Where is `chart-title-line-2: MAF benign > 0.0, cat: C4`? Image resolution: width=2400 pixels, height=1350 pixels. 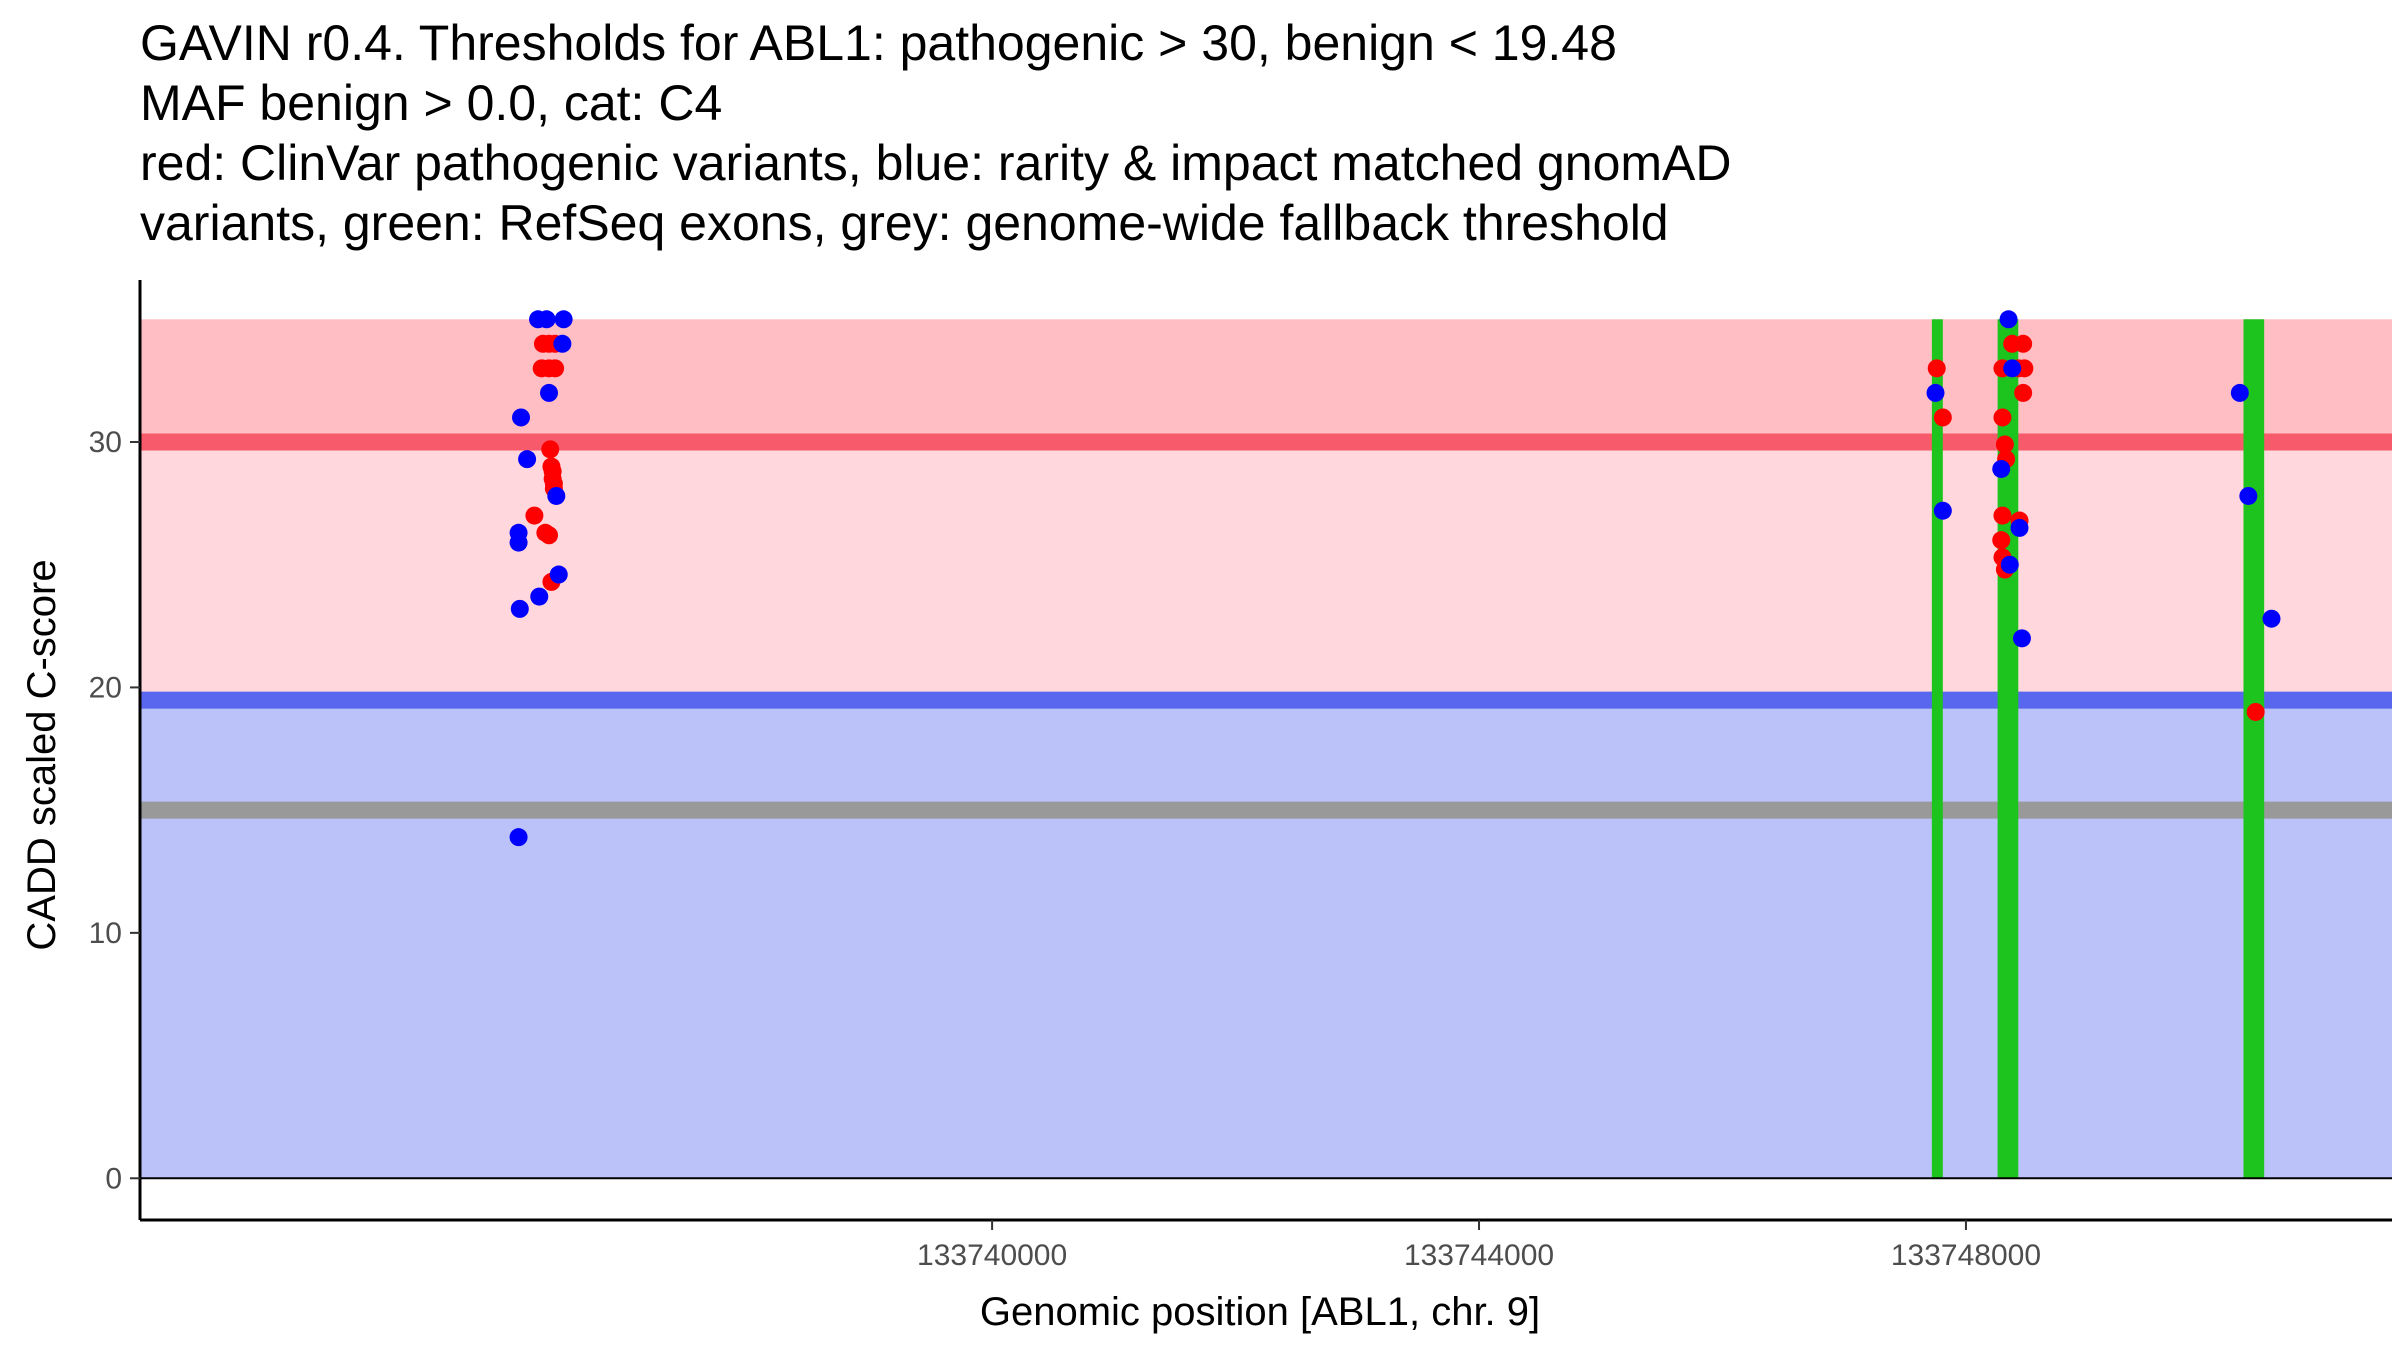
chart-title-line-2: MAF benign > 0.0, cat: C4 is located at coordinates (431, 103).